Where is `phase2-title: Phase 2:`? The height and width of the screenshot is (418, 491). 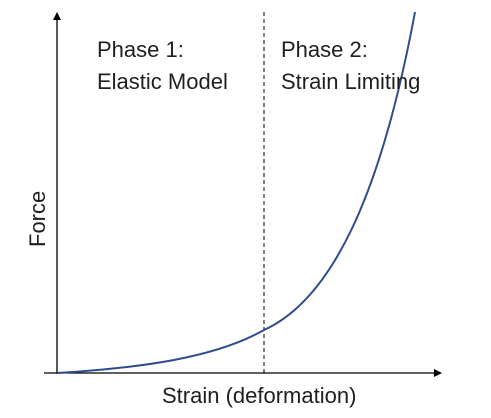
phase2-title: Phase 2: is located at coordinates (324, 49).